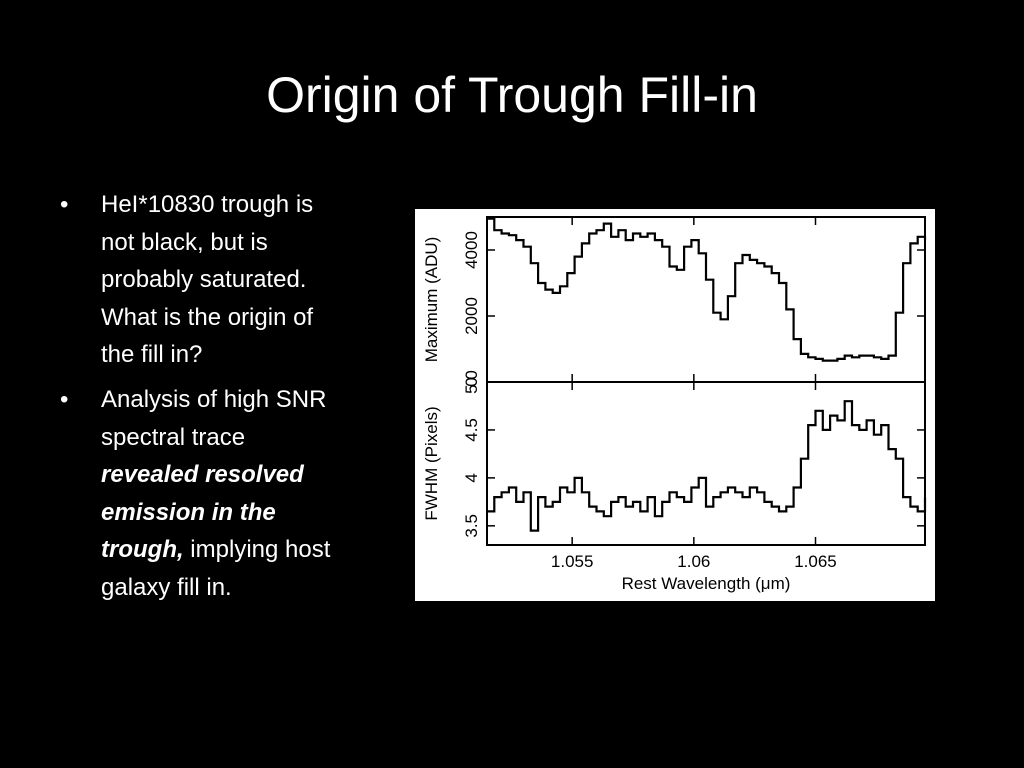 The height and width of the screenshot is (768, 1024). I want to click on xtick-label: 1.065, so click(815, 561).